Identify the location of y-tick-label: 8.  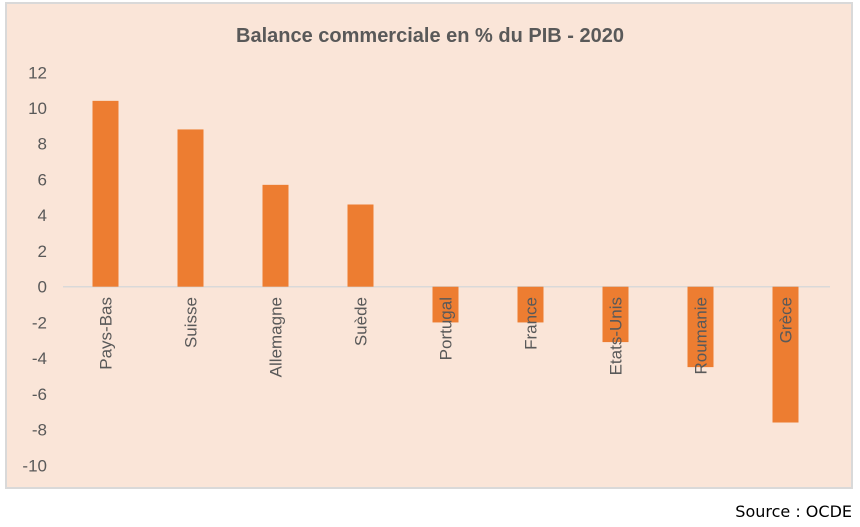
(42, 144).